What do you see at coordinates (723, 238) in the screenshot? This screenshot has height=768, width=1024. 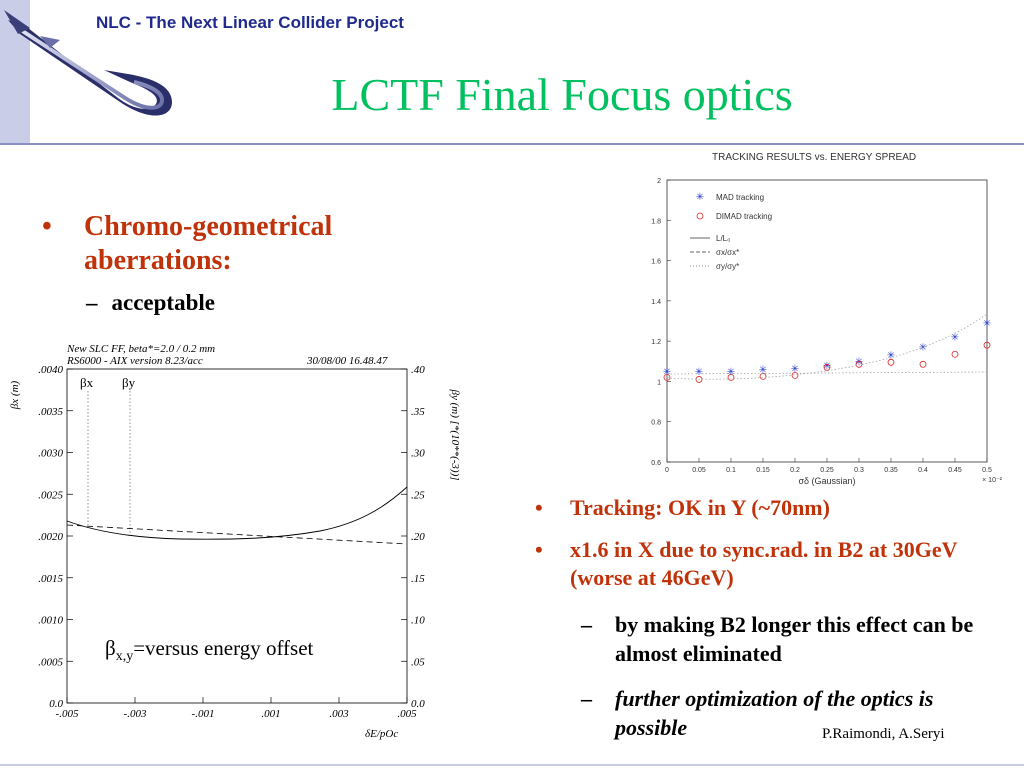 I see `legend-l-label: L/L₀` at bounding box center [723, 238].